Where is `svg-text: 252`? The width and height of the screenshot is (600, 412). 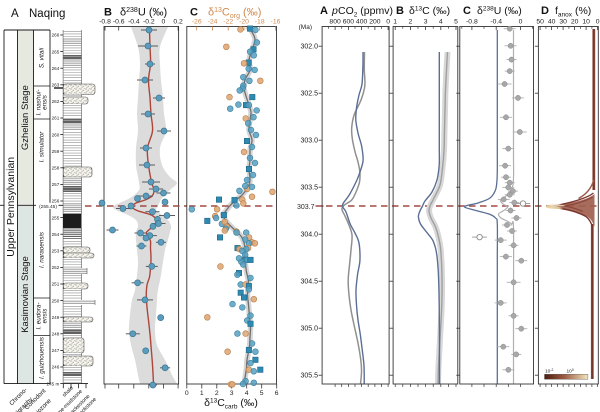
svg-text: 252 is located at coordinates (56, 267).